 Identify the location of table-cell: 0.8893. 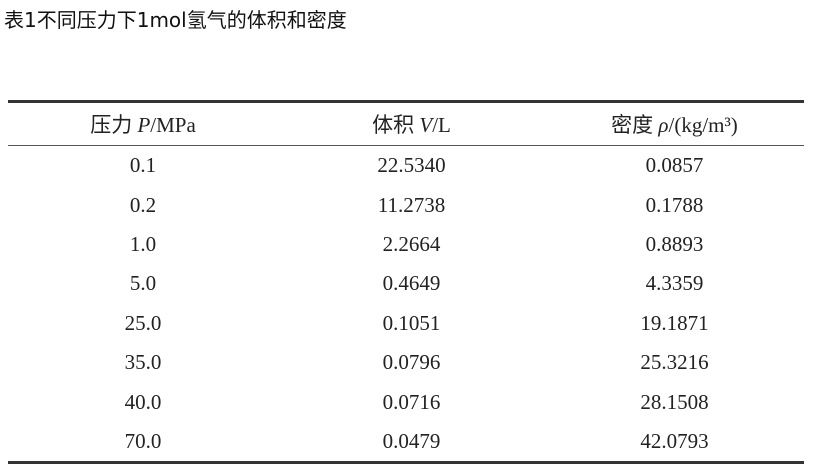
(674, 243).